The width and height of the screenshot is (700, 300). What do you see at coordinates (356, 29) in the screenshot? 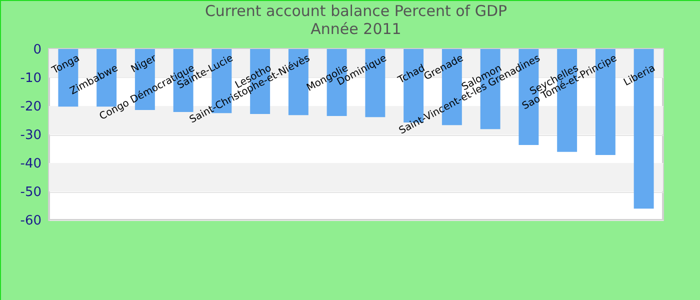
I see `chart-subtitle: Année 2011` at bounding box center [356, 29].